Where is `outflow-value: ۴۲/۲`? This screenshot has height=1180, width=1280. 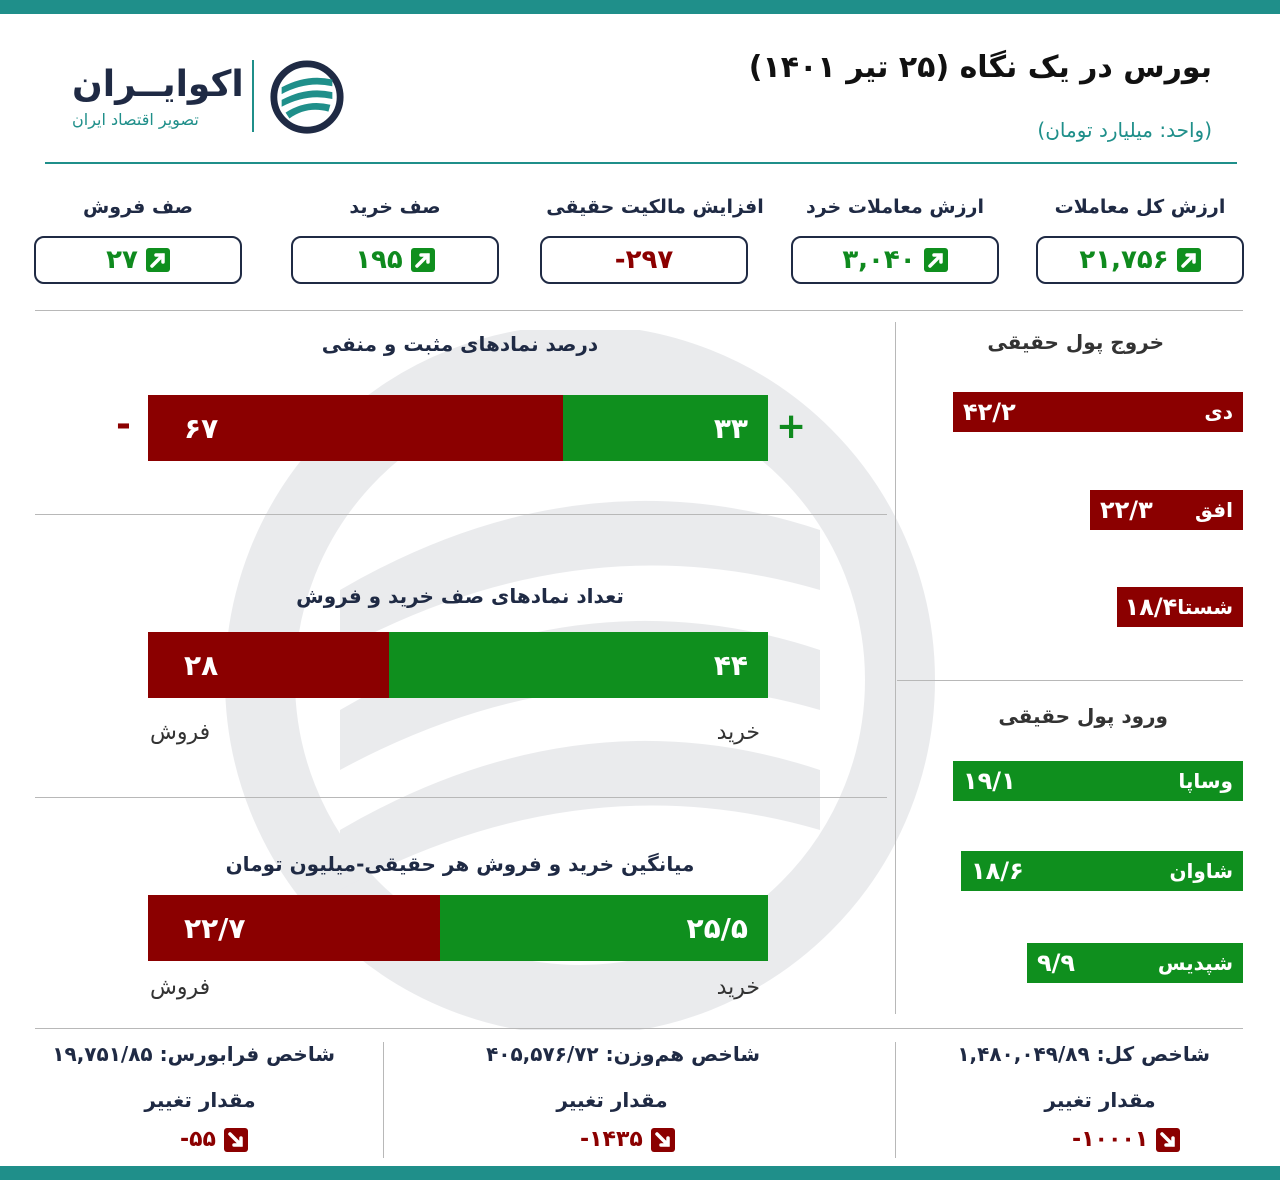
outflow-value: ۴۲/۲ is located at coordinates (989, 412).